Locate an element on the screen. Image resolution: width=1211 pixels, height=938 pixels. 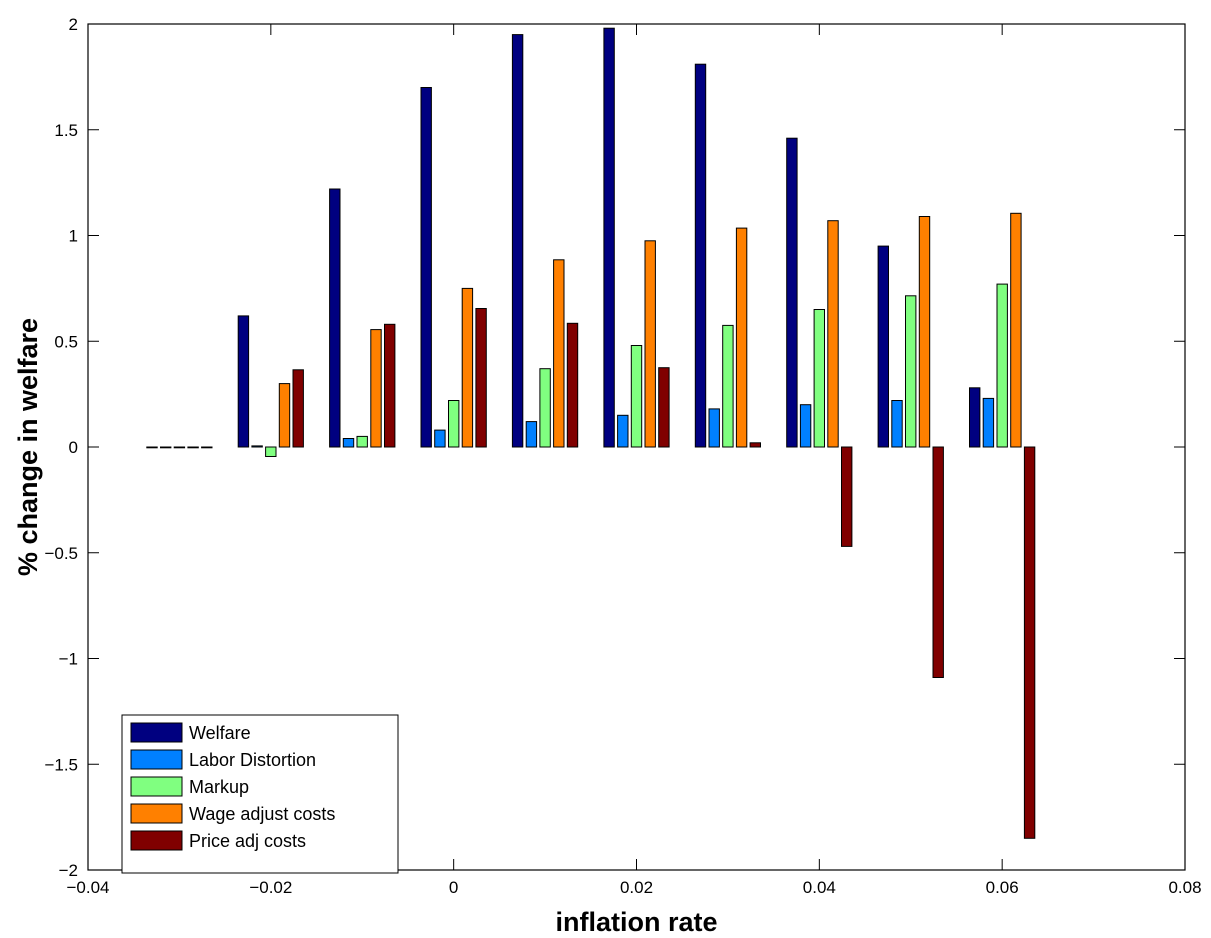
y-tick-label: 2 is located at coordinates (73, 24).